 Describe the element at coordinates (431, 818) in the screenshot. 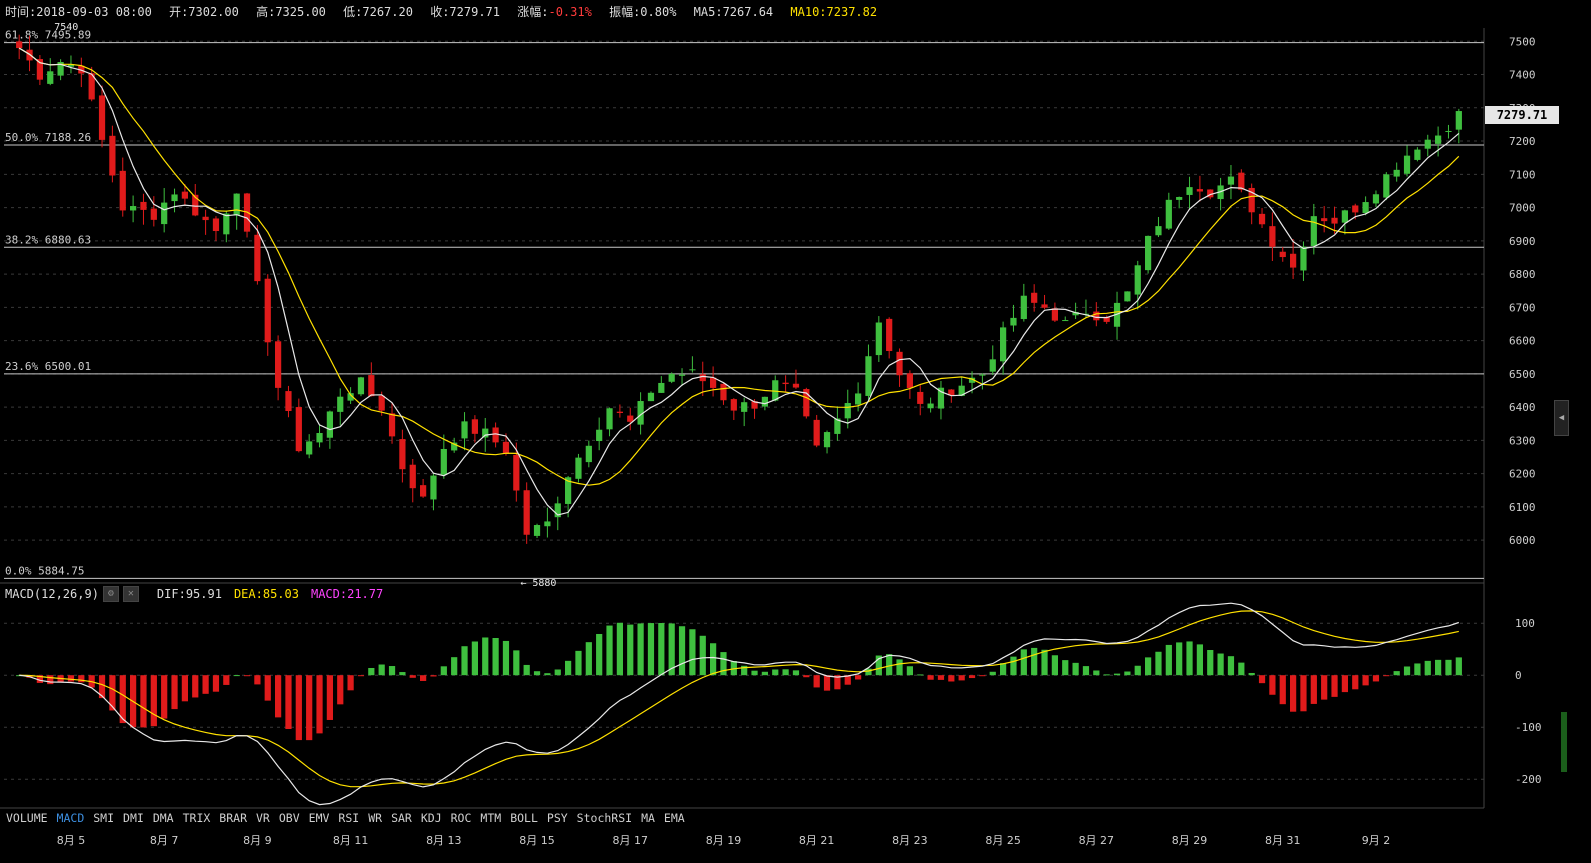

I see `tab-kdj: KDJ` at that location.